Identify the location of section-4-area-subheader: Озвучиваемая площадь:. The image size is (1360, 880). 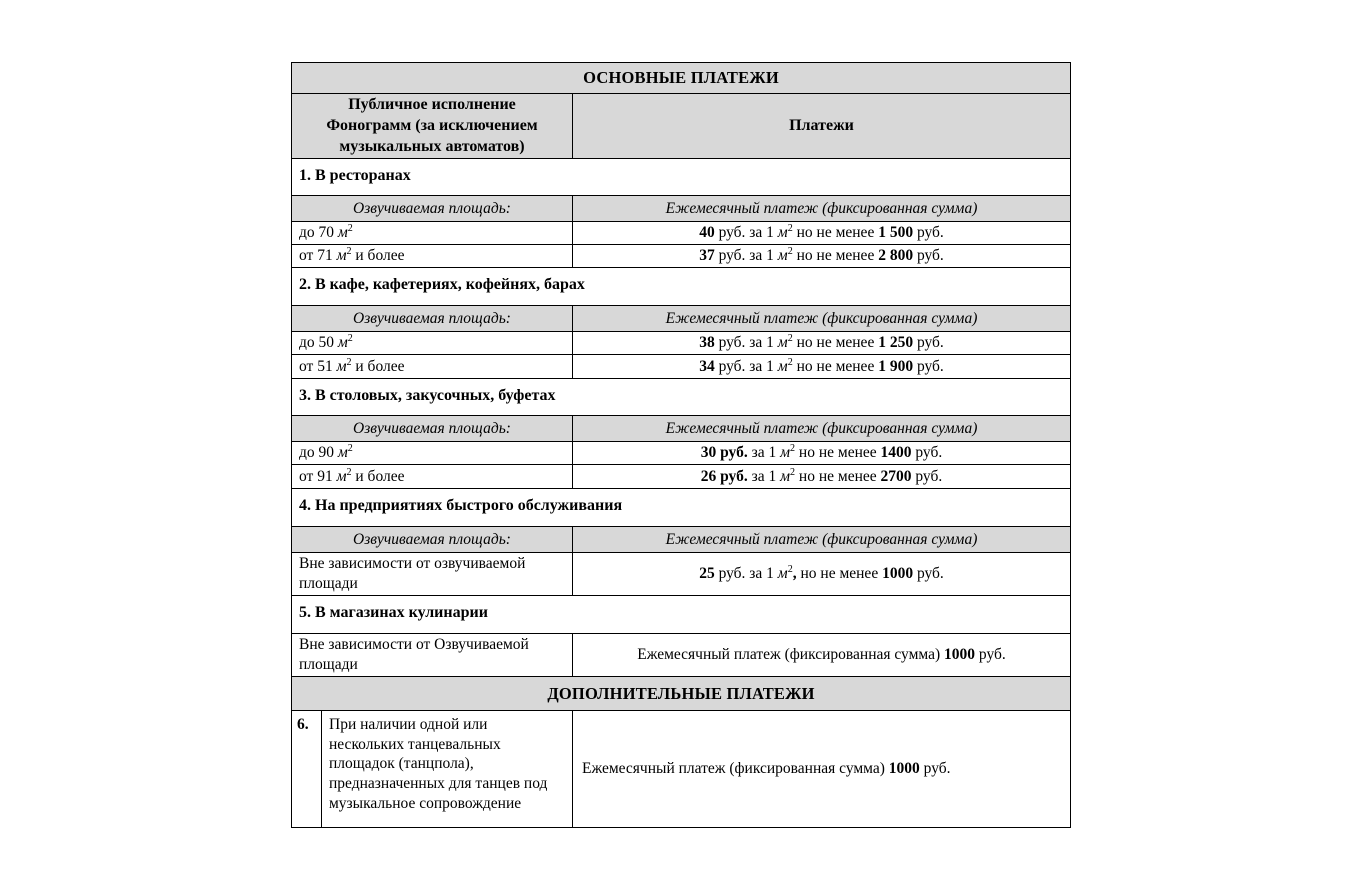
(432, 540).